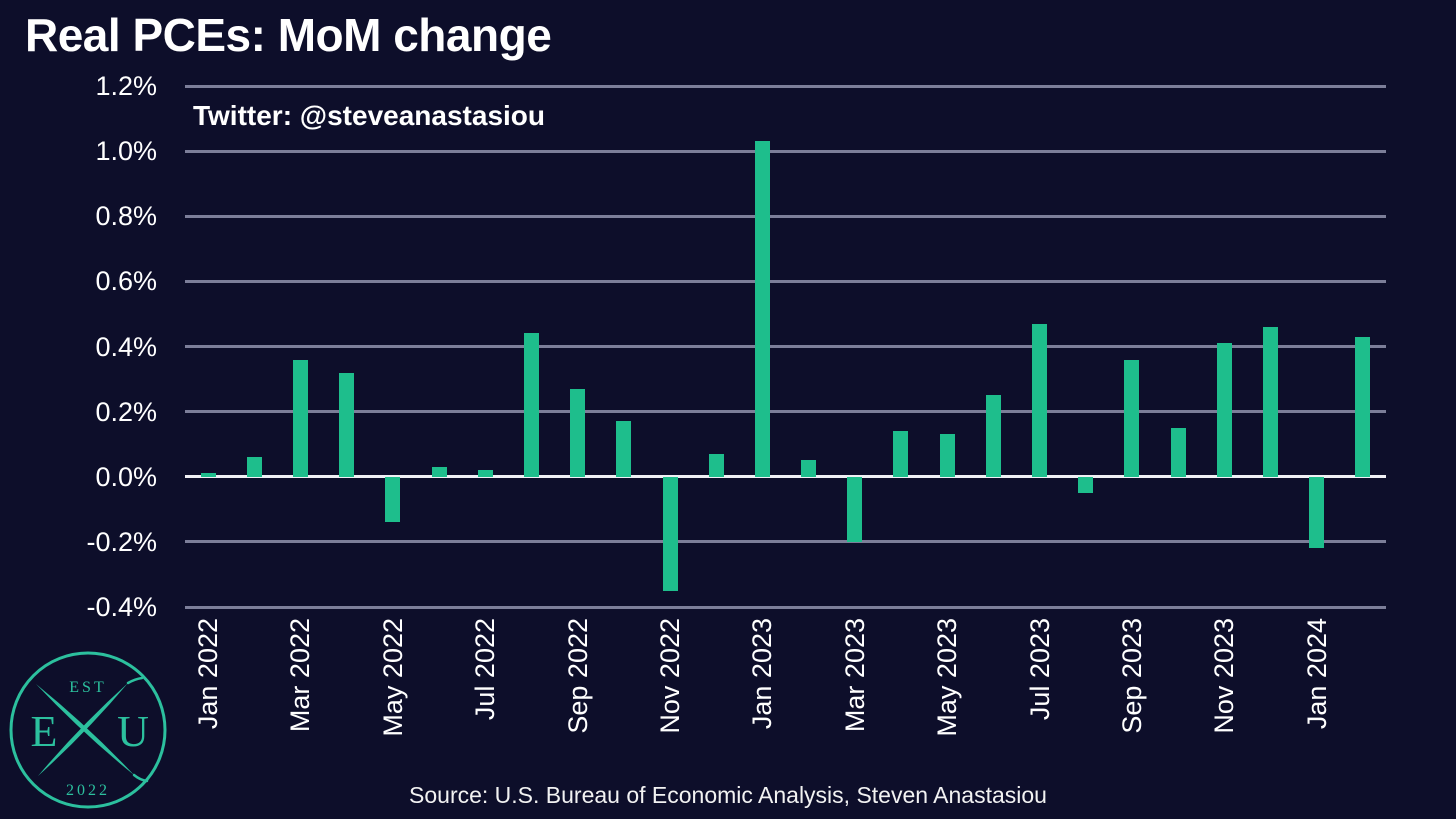 The height and width of the screenshot is (819, 1456). What do you see at coordinates (762, 674) in the screenshot?
I see `x-tick-label: Jan 2023` at bounding box center [762, 674].